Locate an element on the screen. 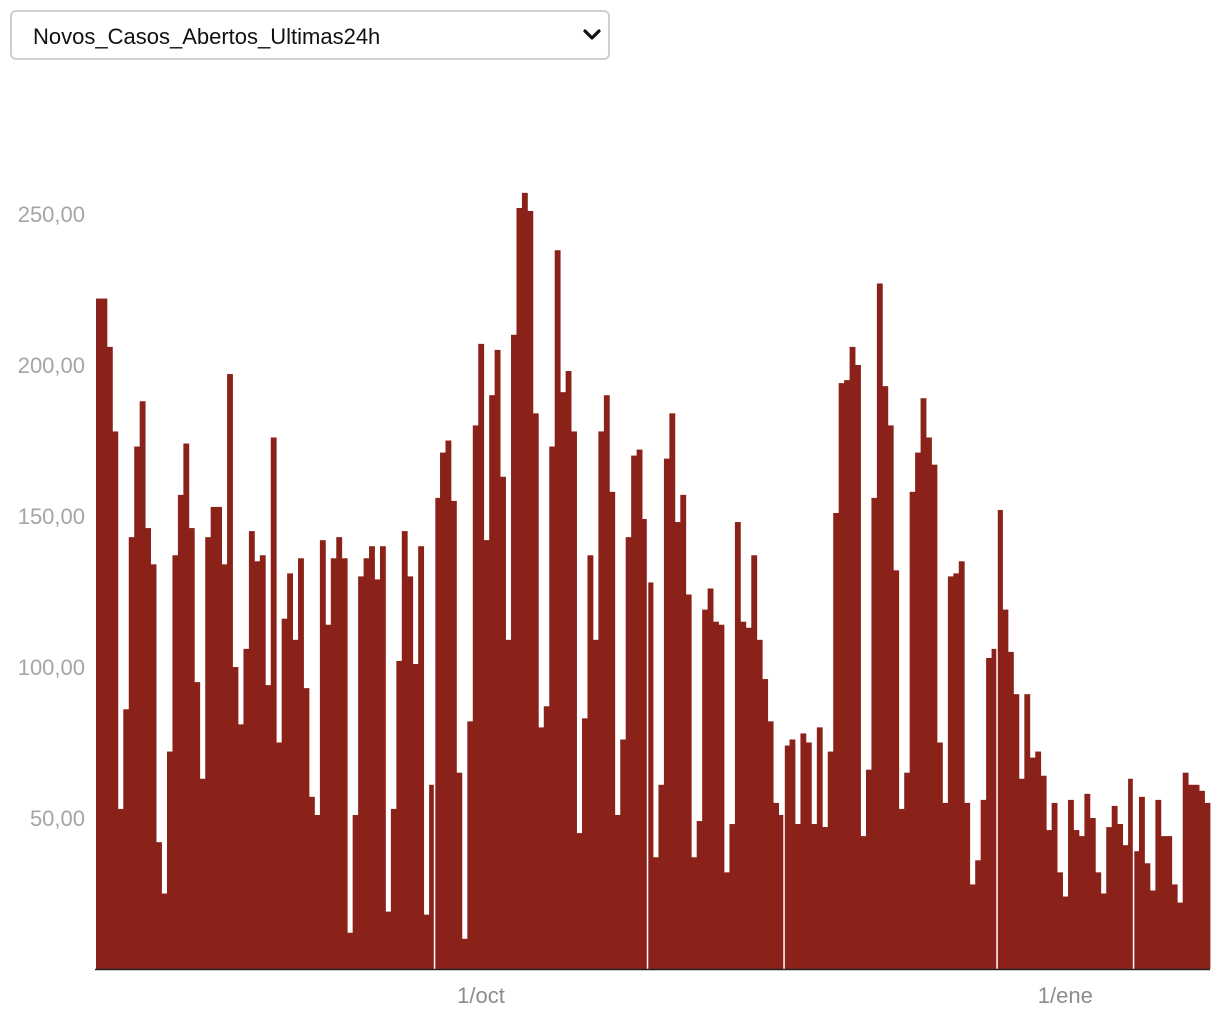 This screenshot has width=1220, height=1020. y-tick-label: 150,00 is located at coordinates (51, 516).